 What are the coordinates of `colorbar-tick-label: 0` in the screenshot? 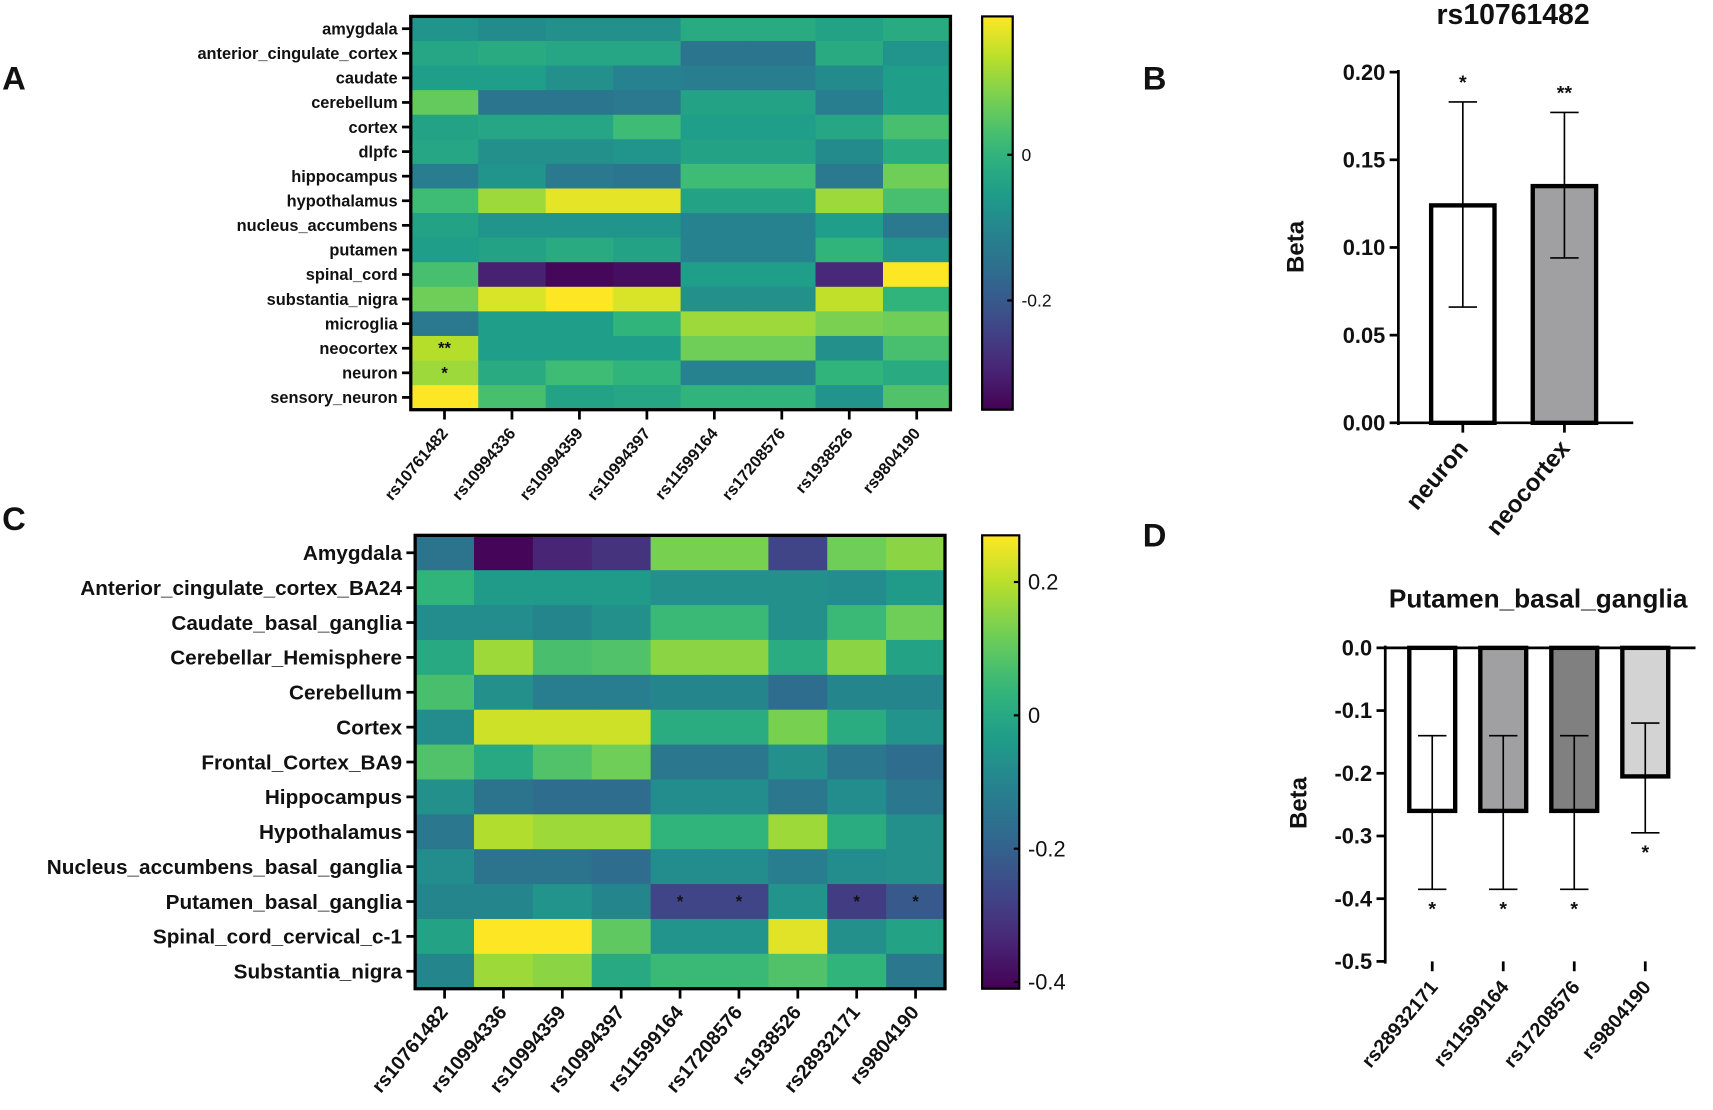 It's located at (1026, 155).